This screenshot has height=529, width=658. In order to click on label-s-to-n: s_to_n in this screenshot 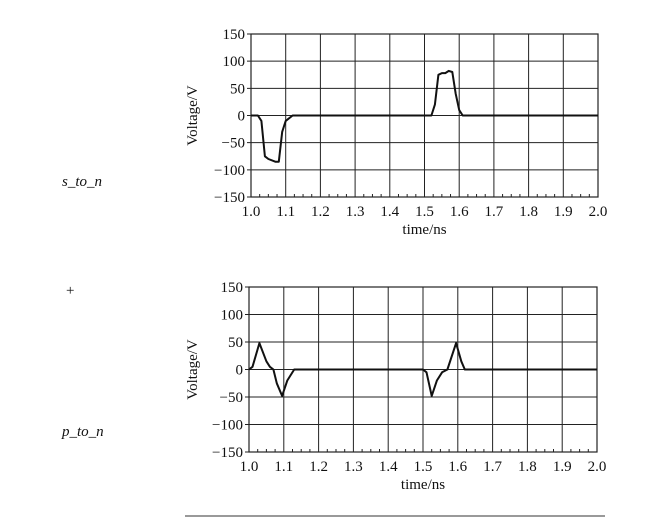, I will do `click(82, 182)`.